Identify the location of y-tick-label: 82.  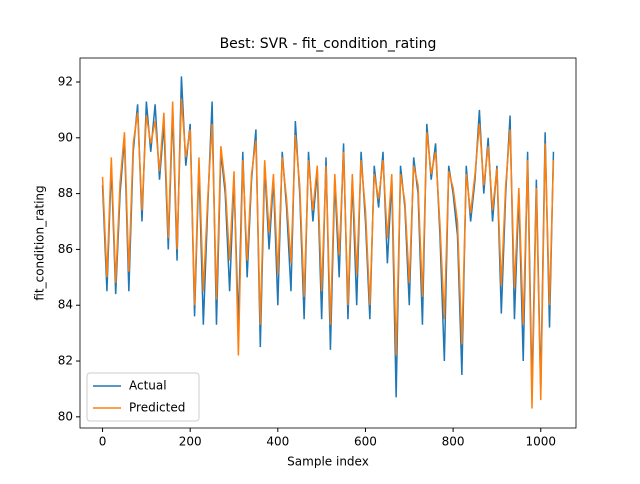
(65, 361).